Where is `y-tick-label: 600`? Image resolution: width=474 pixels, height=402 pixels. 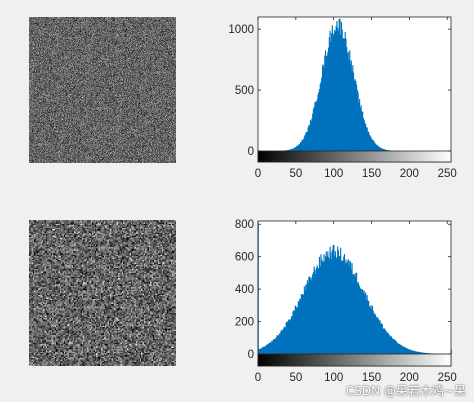 y-tick-label: 600 is located at coordinates (244, 258).